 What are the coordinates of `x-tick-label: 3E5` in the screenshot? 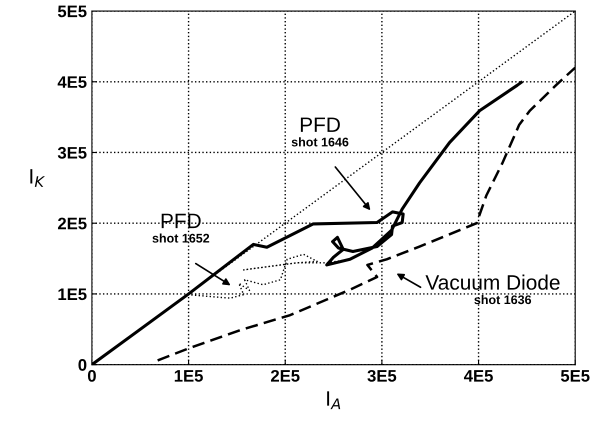 It's located at (381, 376).